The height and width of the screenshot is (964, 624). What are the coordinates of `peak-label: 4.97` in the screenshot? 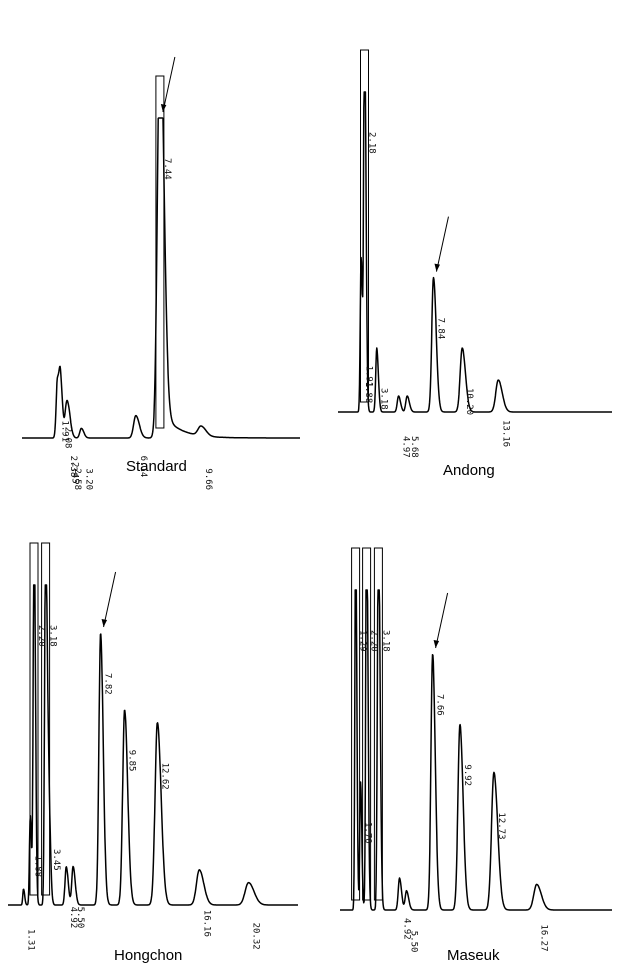 It's located at (406, 447).